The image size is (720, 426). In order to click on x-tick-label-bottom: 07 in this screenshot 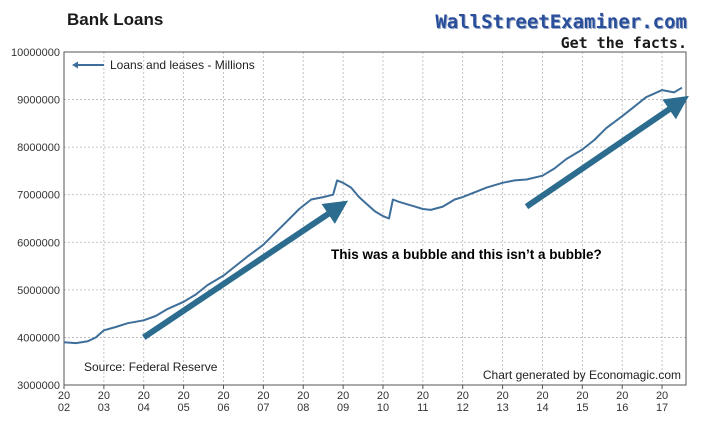, I will do `click(263, 408)`.